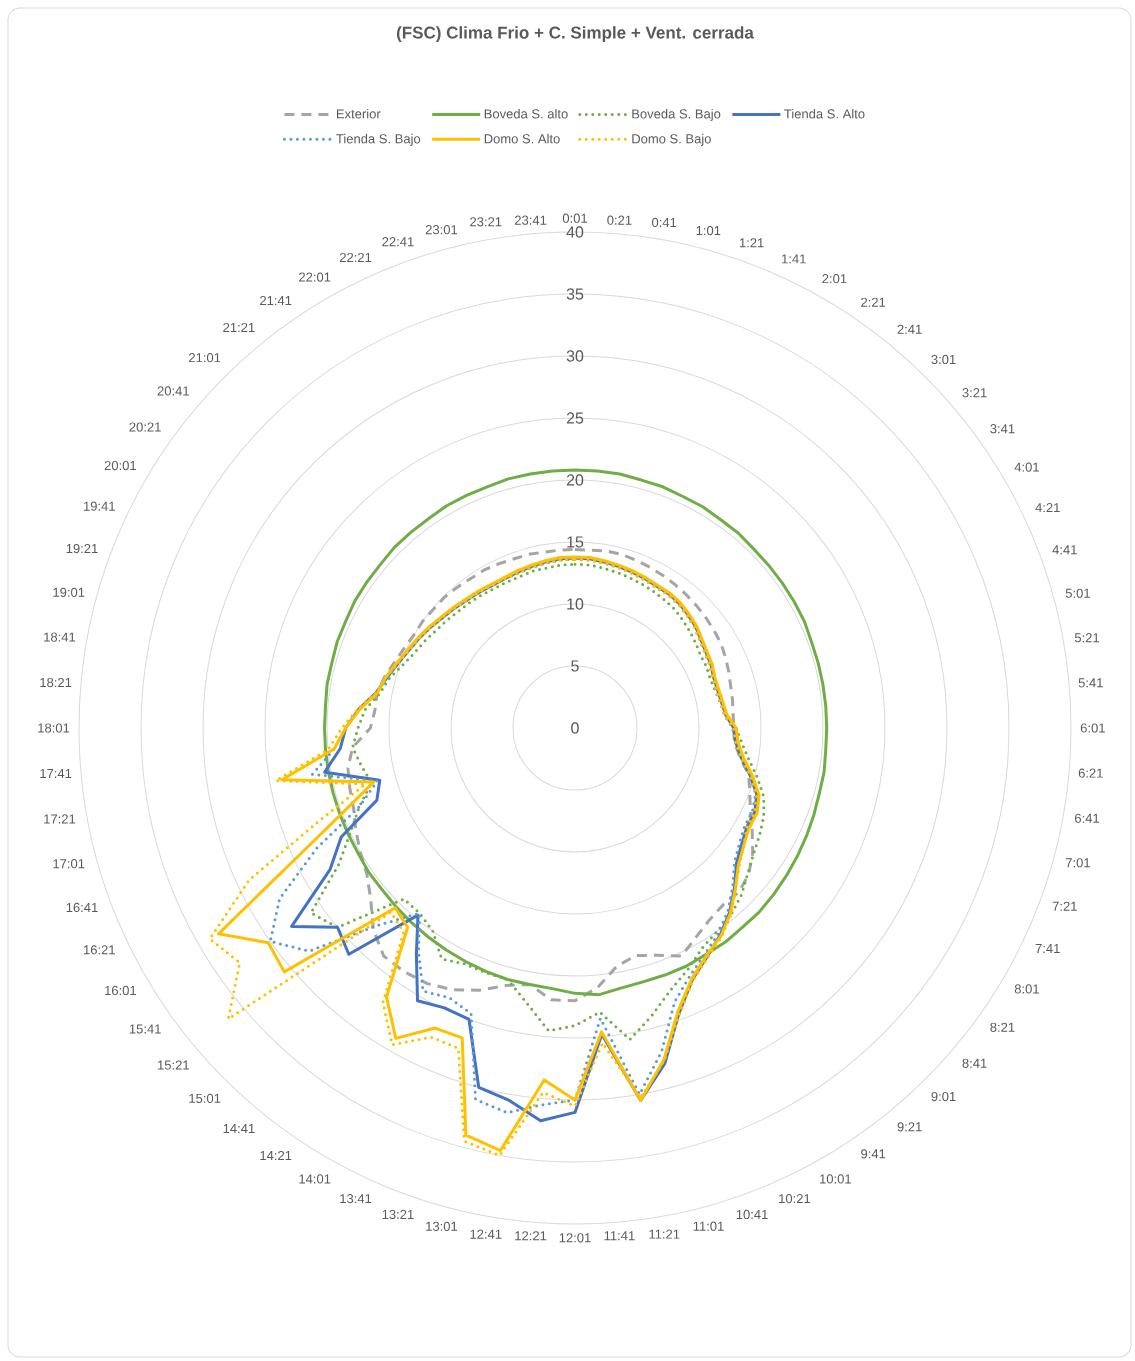 The height and width of the screenshot is (1361, 1135). What do you see at coordinates (1077, 863) in the screenshot?
I see `spoke-label: 7:01` at bounding box center [1077, 863].